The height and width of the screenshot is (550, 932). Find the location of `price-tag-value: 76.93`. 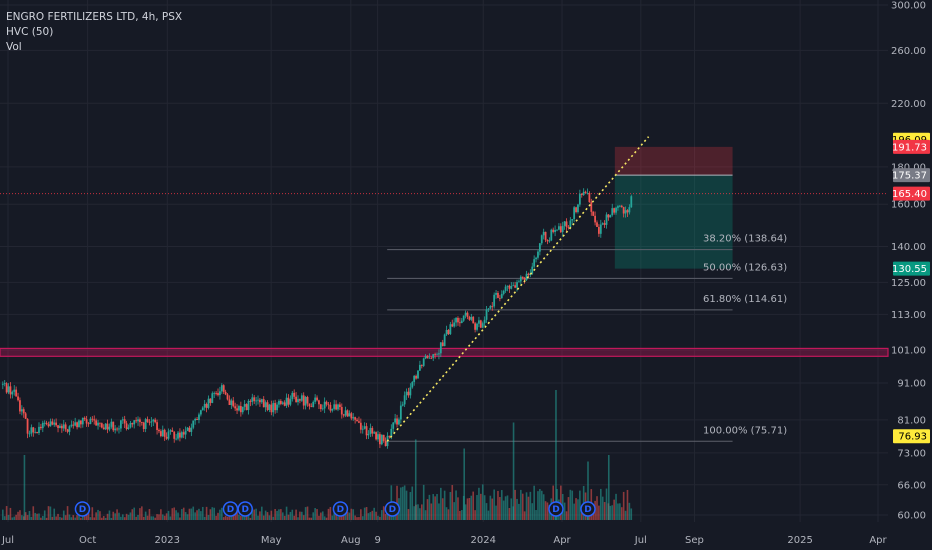

price-tag-value: 76.93 is located at coordinates (912, 437).